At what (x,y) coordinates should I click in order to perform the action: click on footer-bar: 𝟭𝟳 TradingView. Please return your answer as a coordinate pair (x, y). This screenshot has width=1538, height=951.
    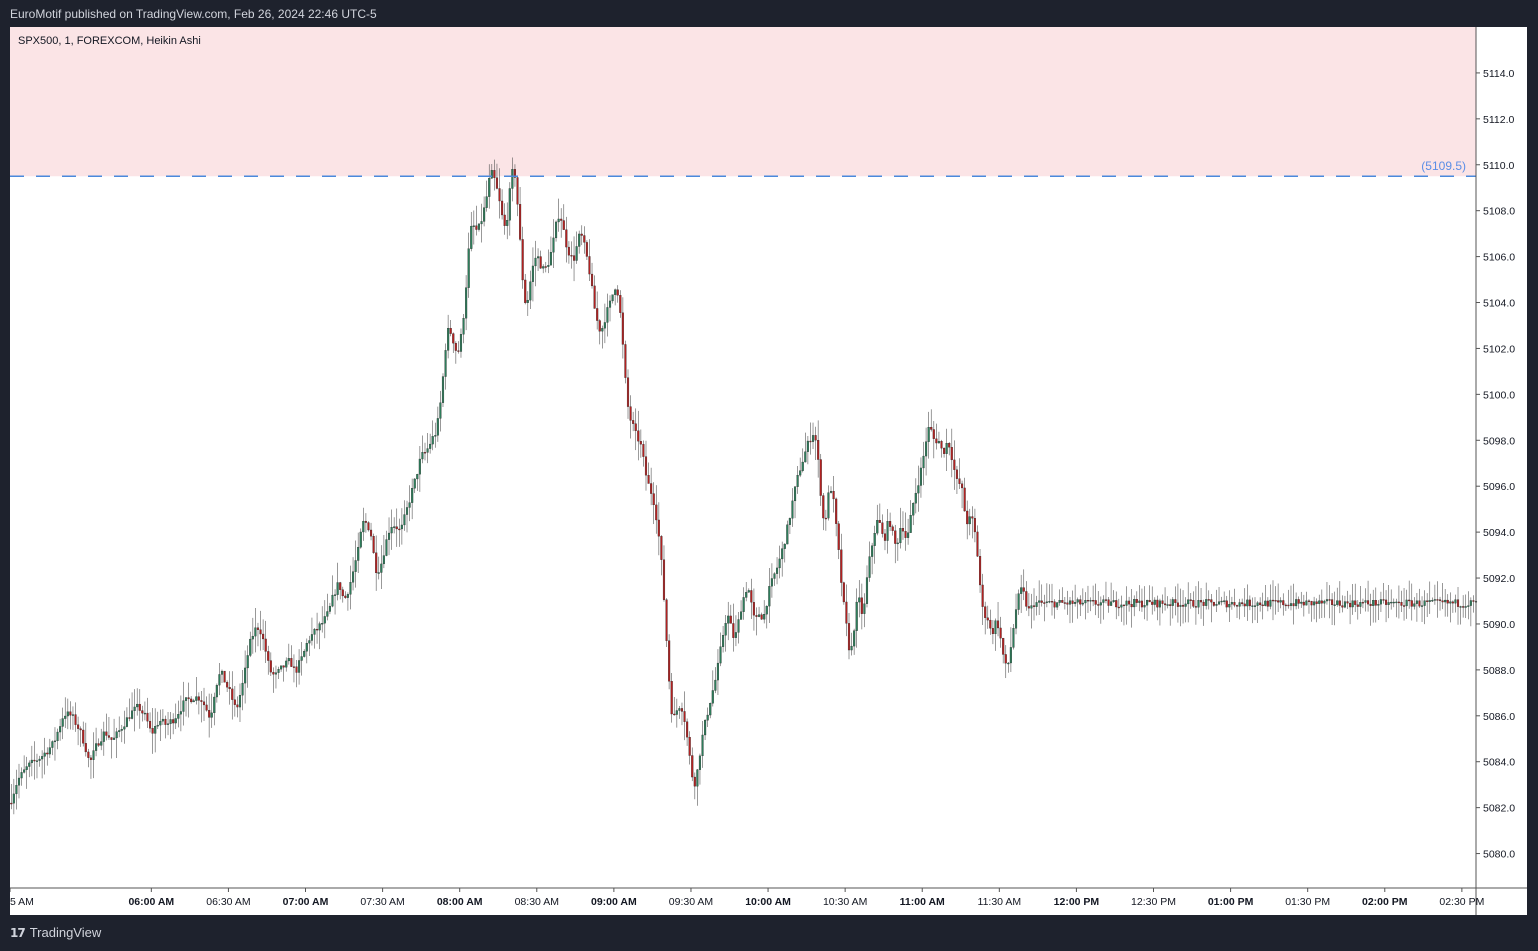
    Looking at the image, I should click on (769, 933).